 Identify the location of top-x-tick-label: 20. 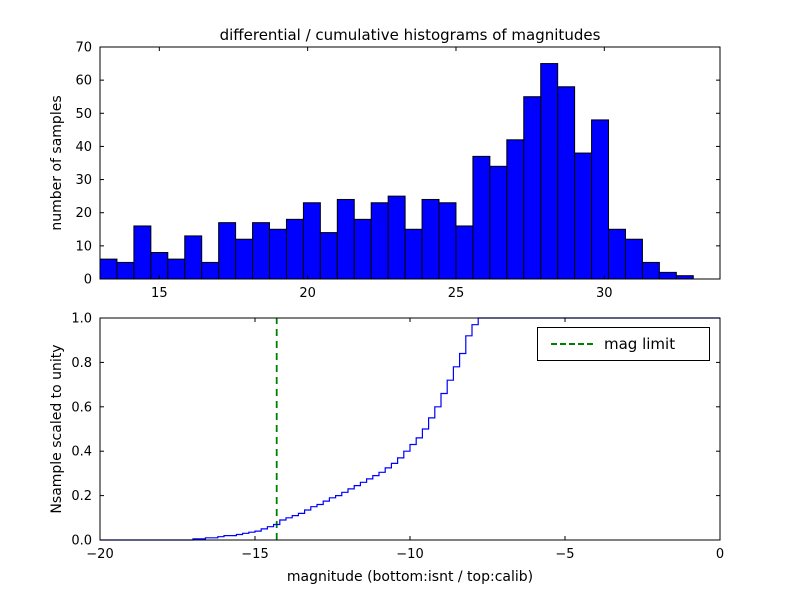
(307, 293).